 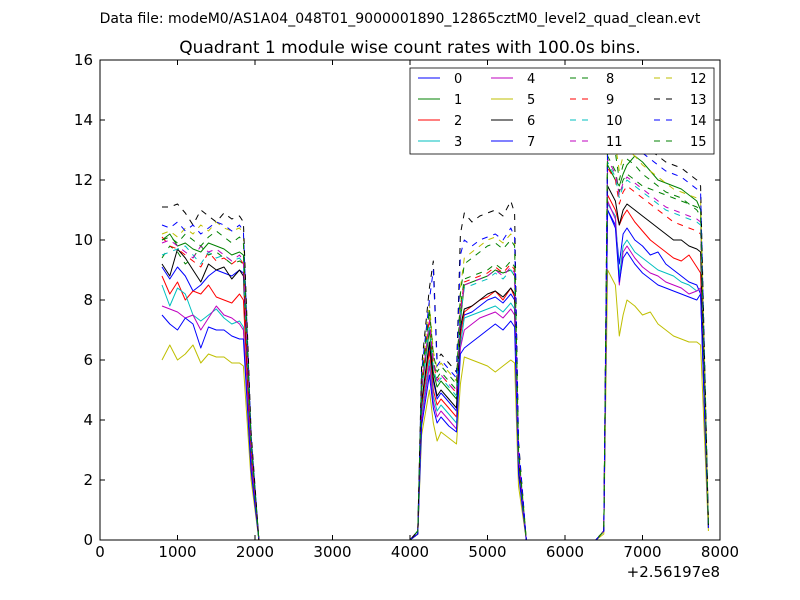 I want to click on y-tick-label: 10, so click(x=83, y=240).